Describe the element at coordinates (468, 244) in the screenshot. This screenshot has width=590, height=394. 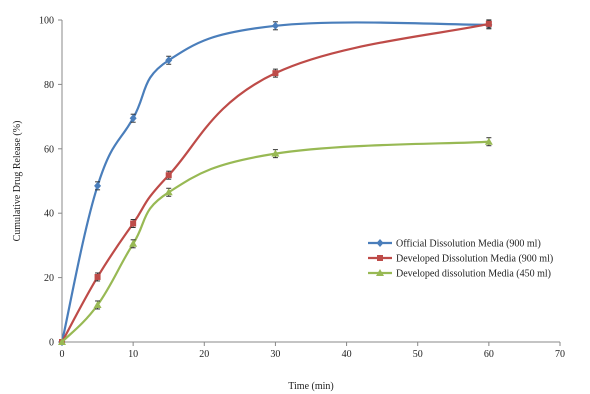
I see `legend-label-0: Official Dissolution Media (900 ml)` at that location.